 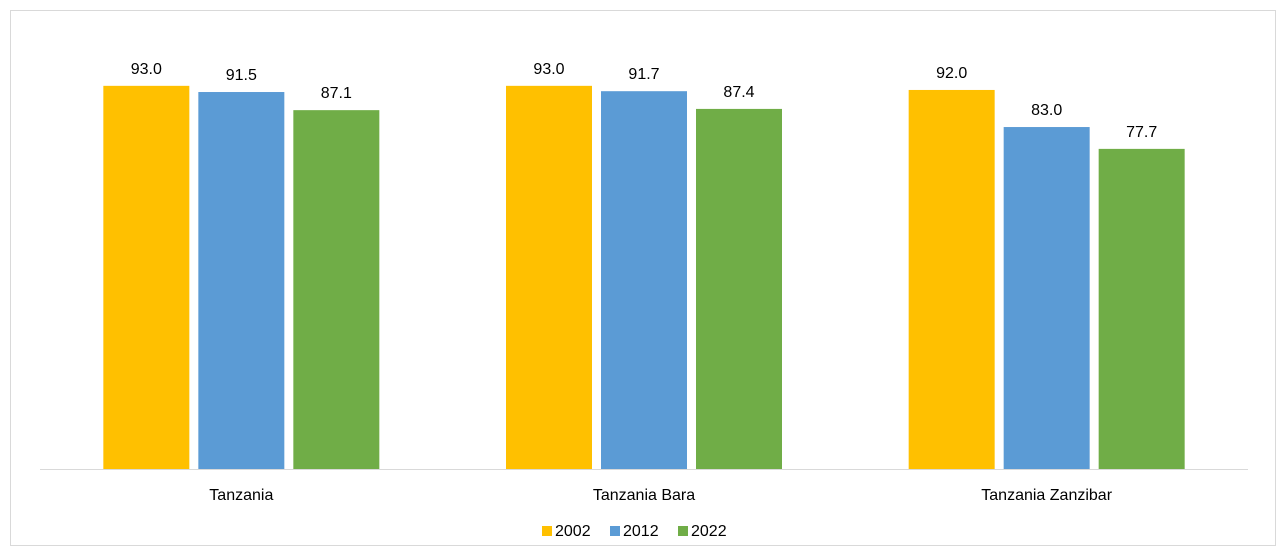 I want to click on data-label-2012-2: 83.0, so click(x=1046, y=110).